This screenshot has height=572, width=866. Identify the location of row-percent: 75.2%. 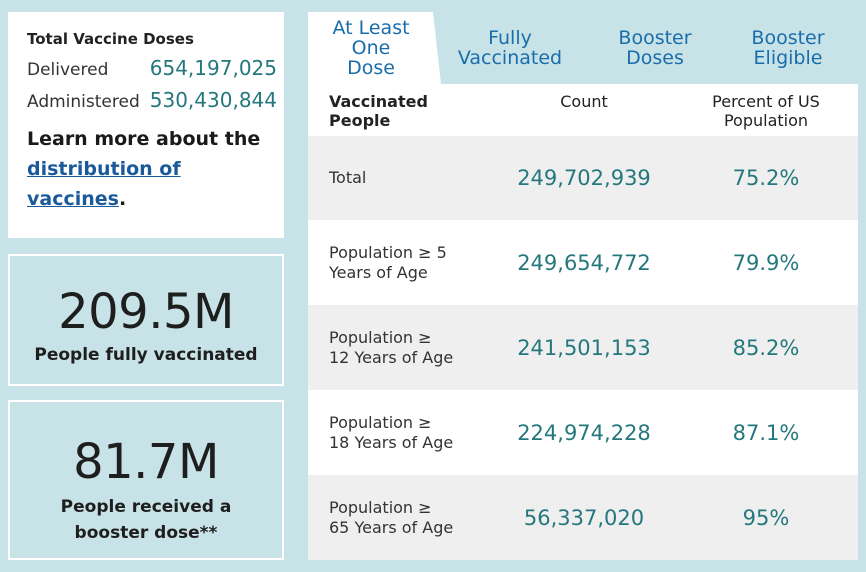
(766, 178).